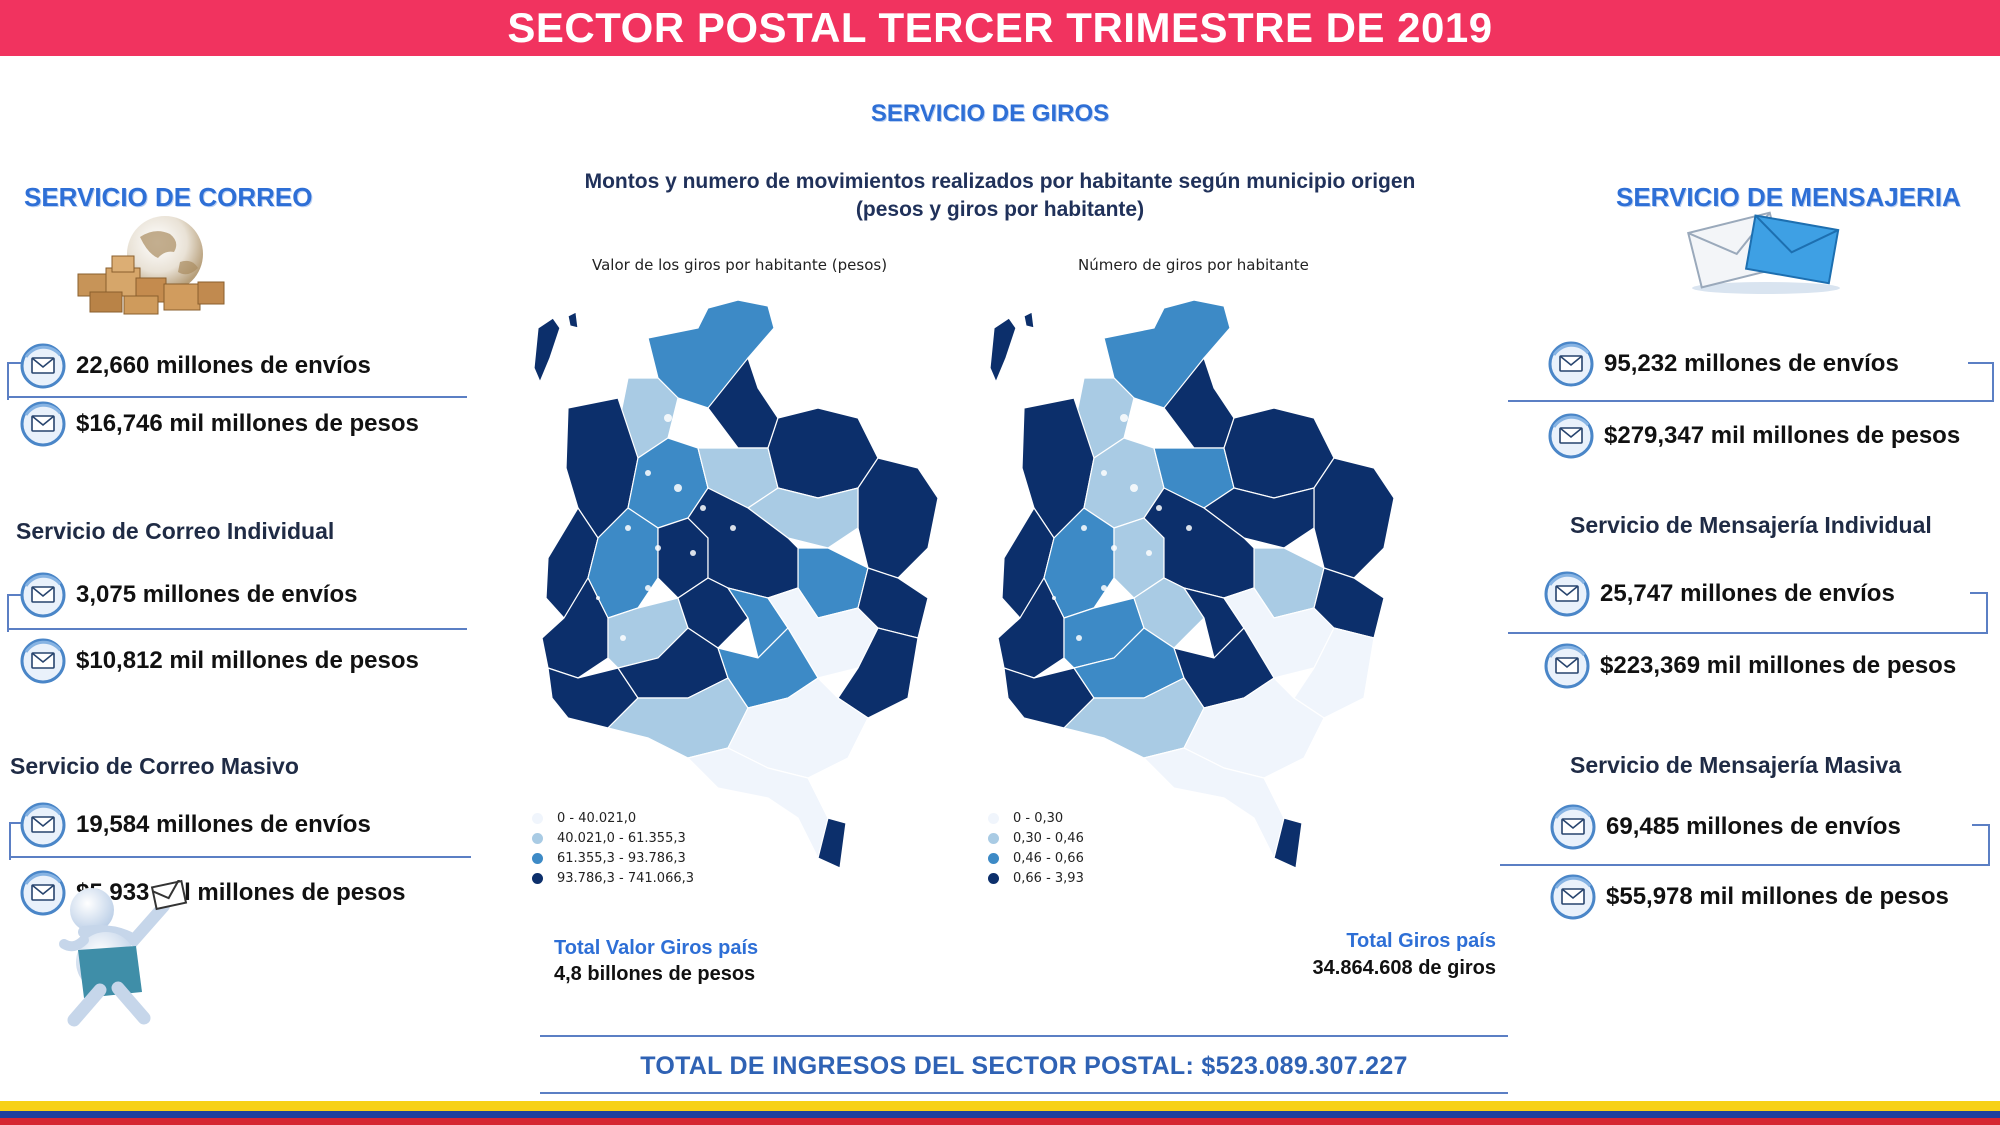 Image resolution: width=2000 pixels, height=1125 pixels. What do you see at coordinates (188, 595) in the screenshot?
I see `correo-individual-envios: 3,075 millones de envíos` at bounding box center [188, 595].